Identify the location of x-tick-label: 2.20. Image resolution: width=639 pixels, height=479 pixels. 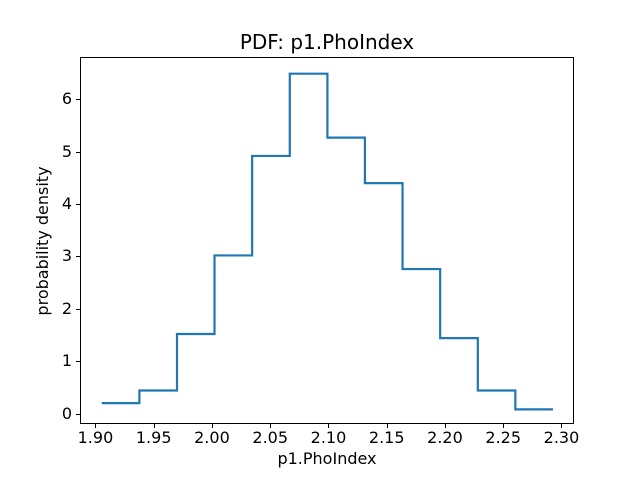
(445, 437).